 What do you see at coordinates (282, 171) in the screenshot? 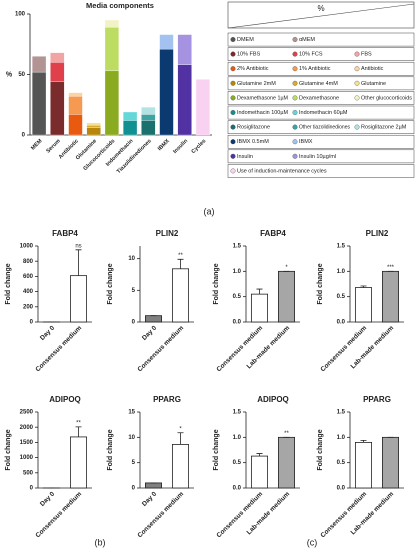
I see `legend-label: Use of induction-maintenance cycles` at bounding box center [282, 171].